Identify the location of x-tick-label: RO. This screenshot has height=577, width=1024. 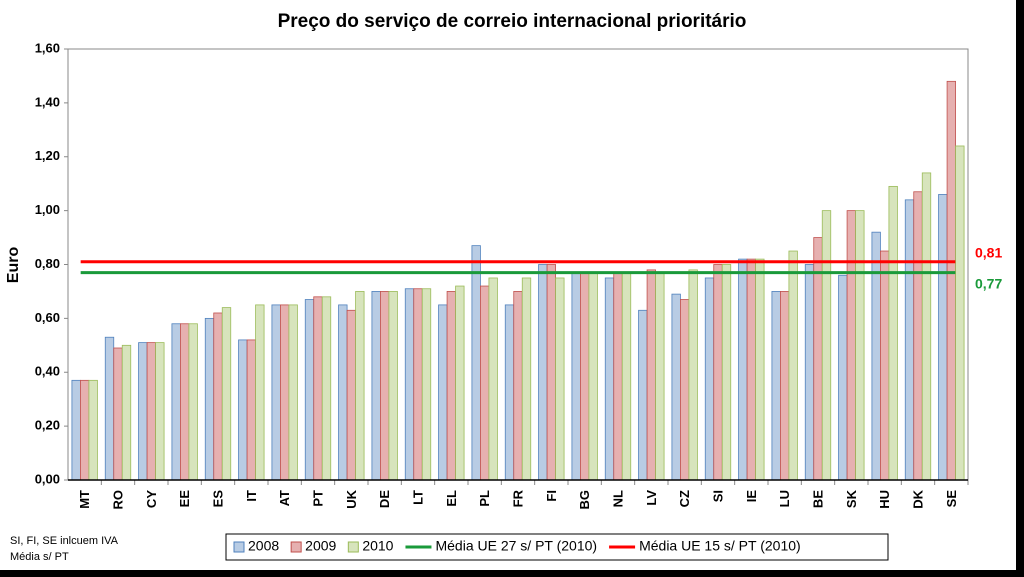
(117, 500).